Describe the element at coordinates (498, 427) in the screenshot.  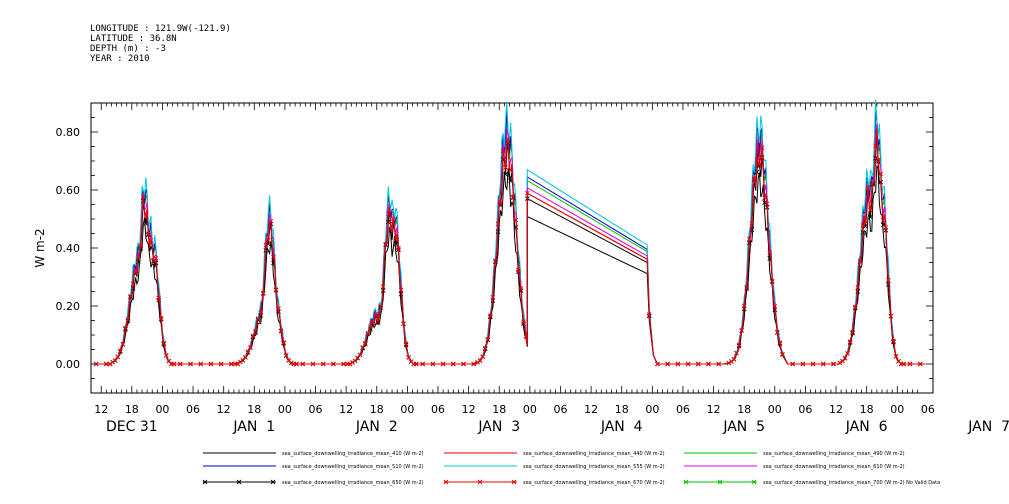
I see `x-day-label: JAN 3` at that location.